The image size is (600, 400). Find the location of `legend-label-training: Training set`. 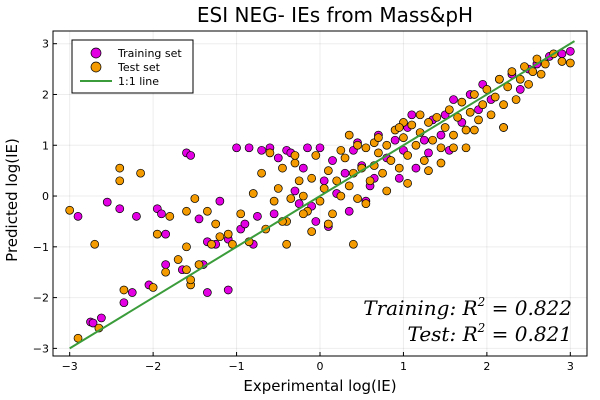

legend-label-training: Training set is located at coordinates (149, 53).